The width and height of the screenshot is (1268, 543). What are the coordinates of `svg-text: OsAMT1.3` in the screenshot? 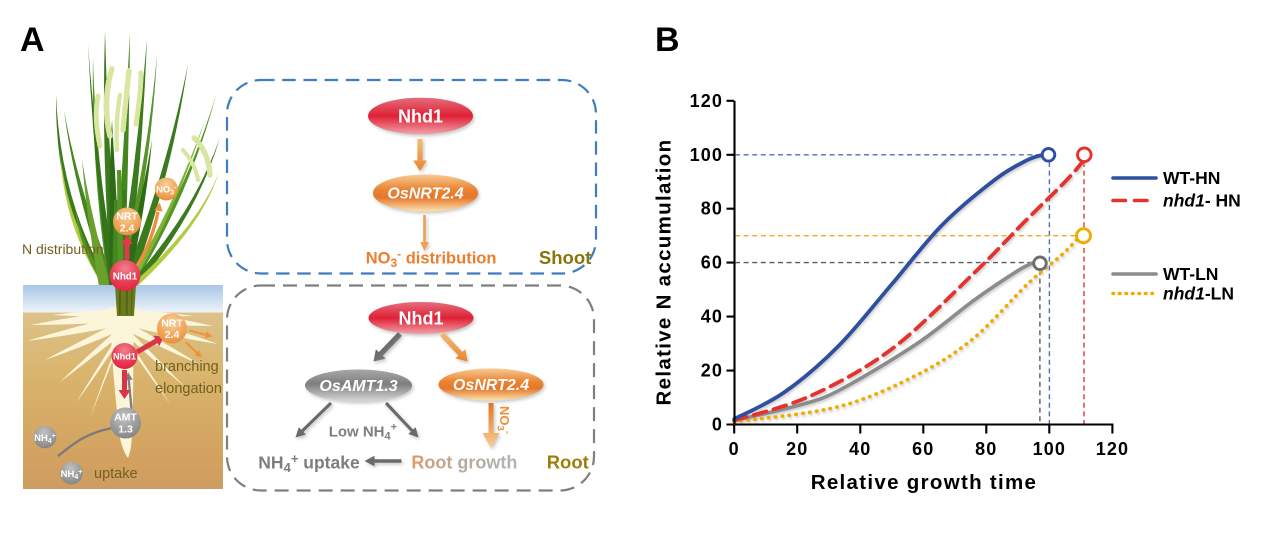 It's located at (358, 386).